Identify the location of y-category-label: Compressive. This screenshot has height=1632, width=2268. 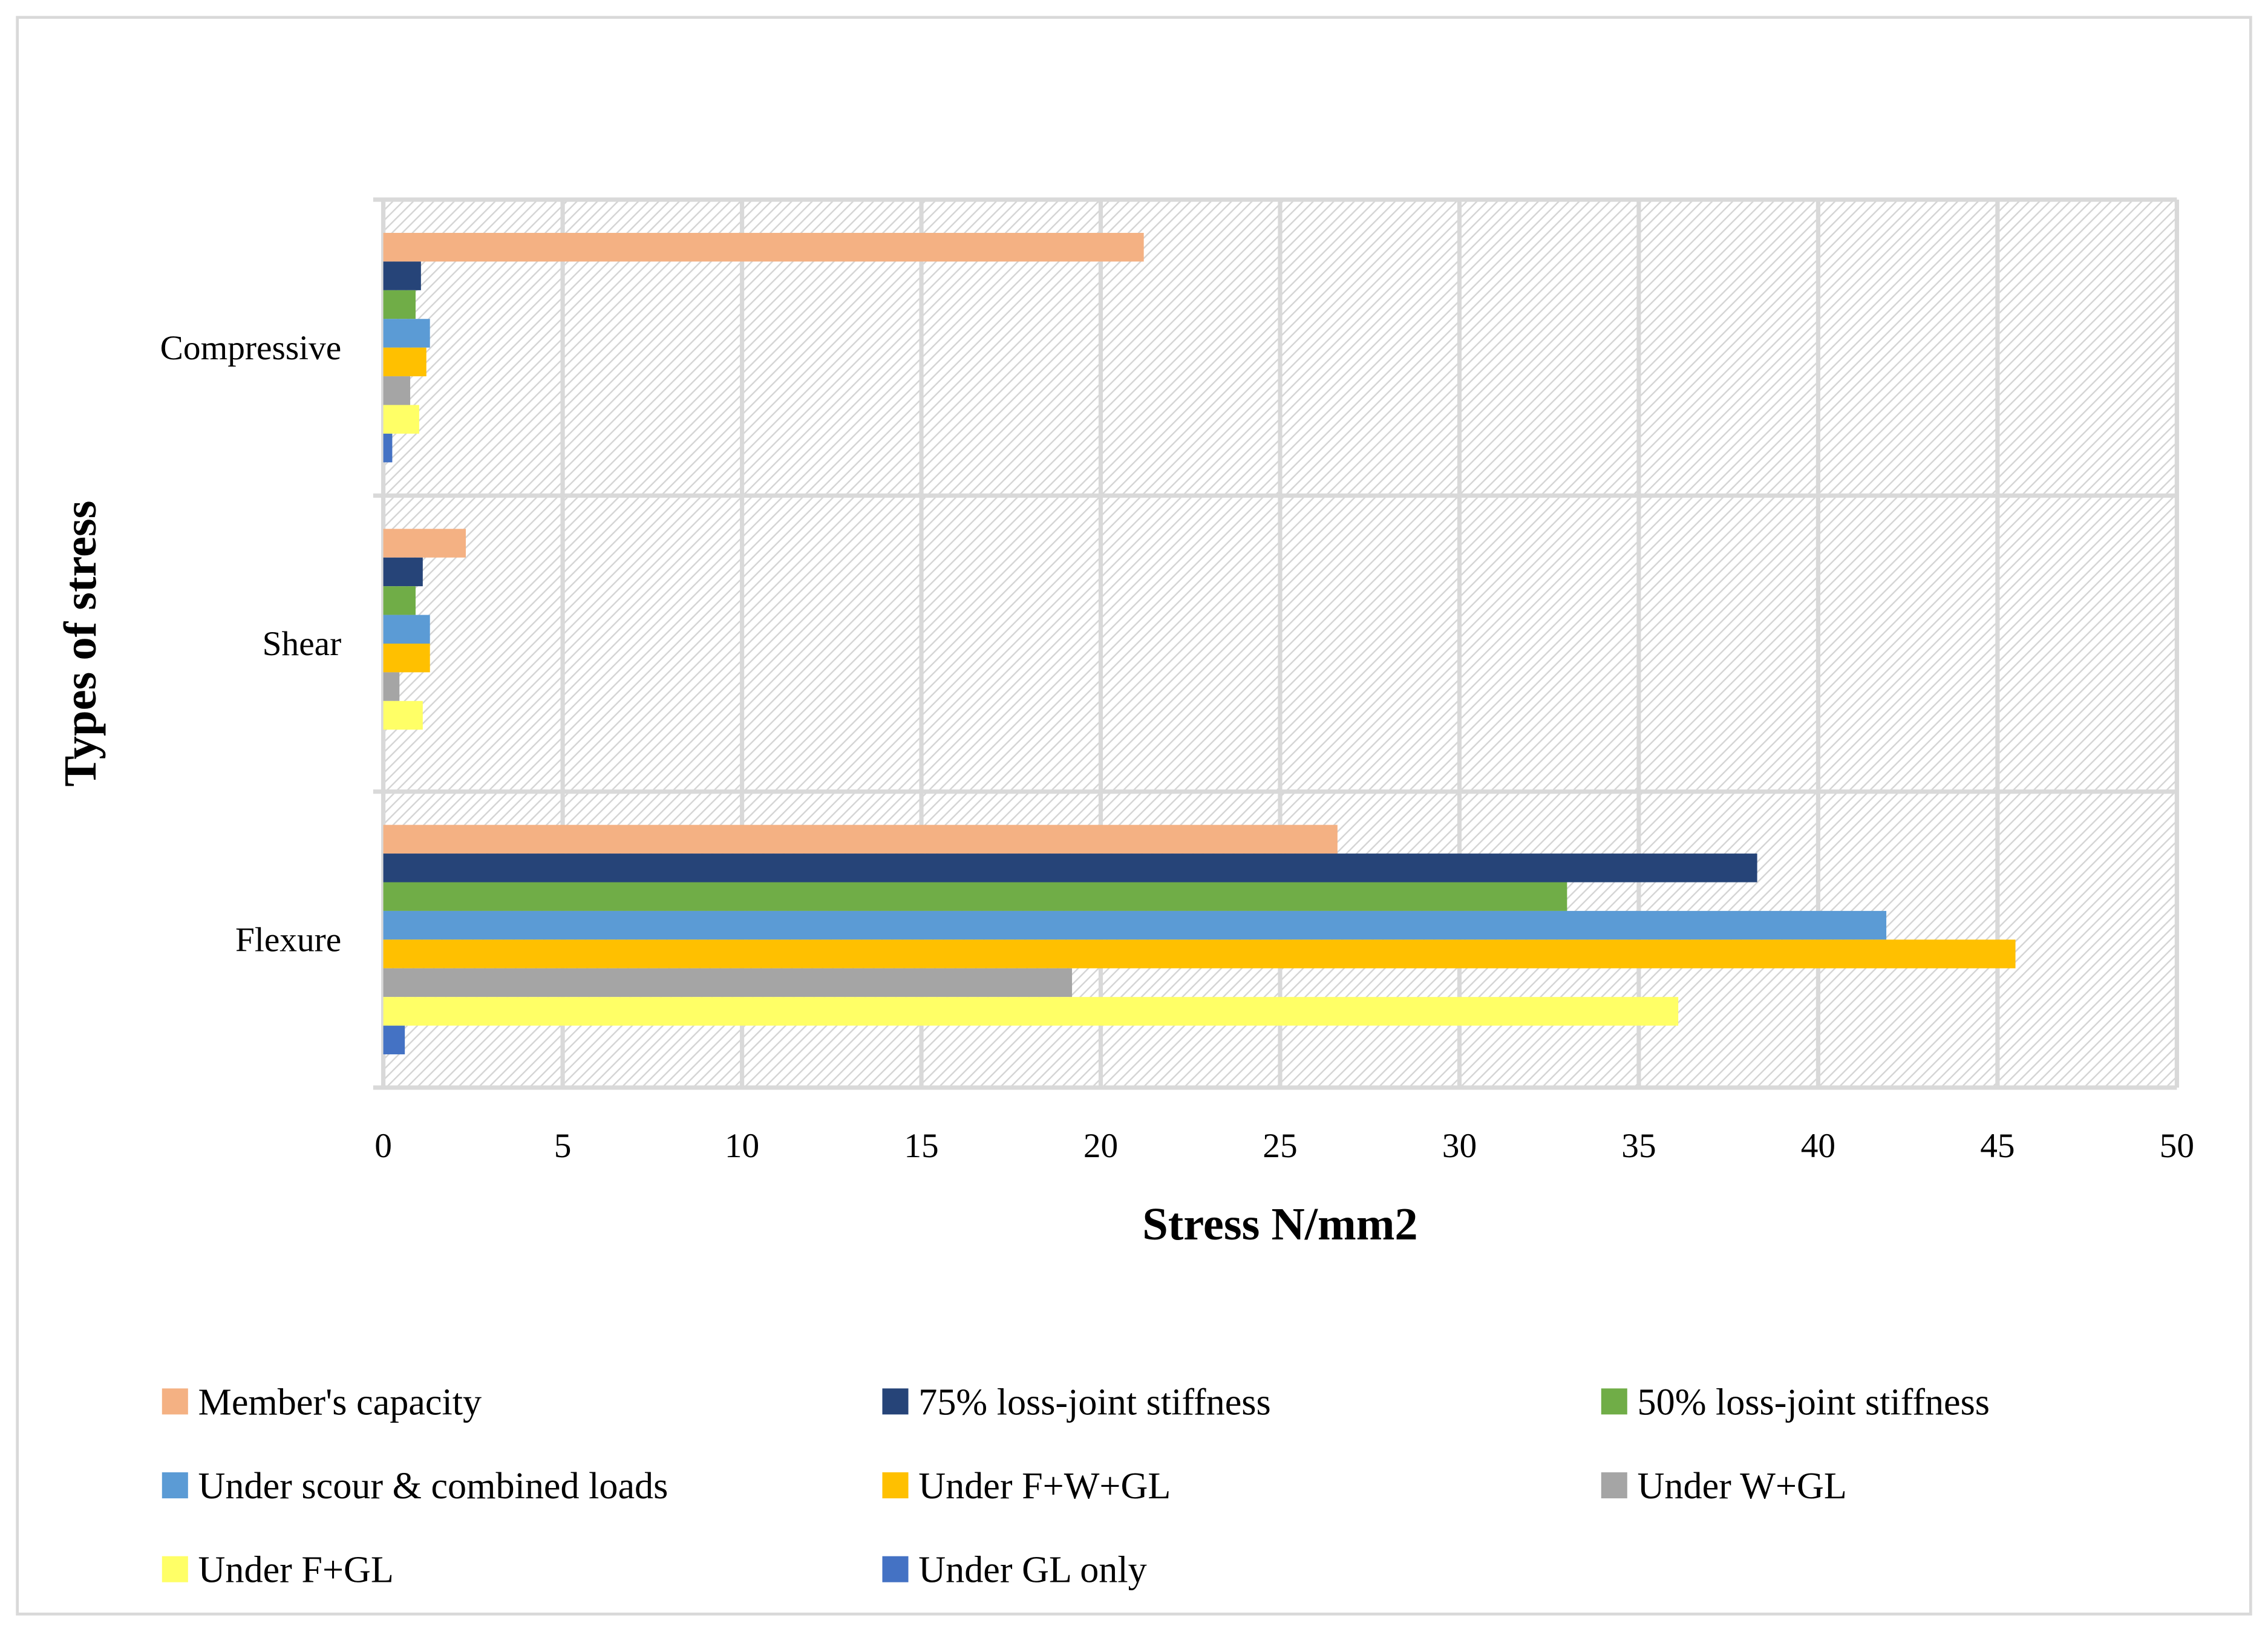
(251, 348).